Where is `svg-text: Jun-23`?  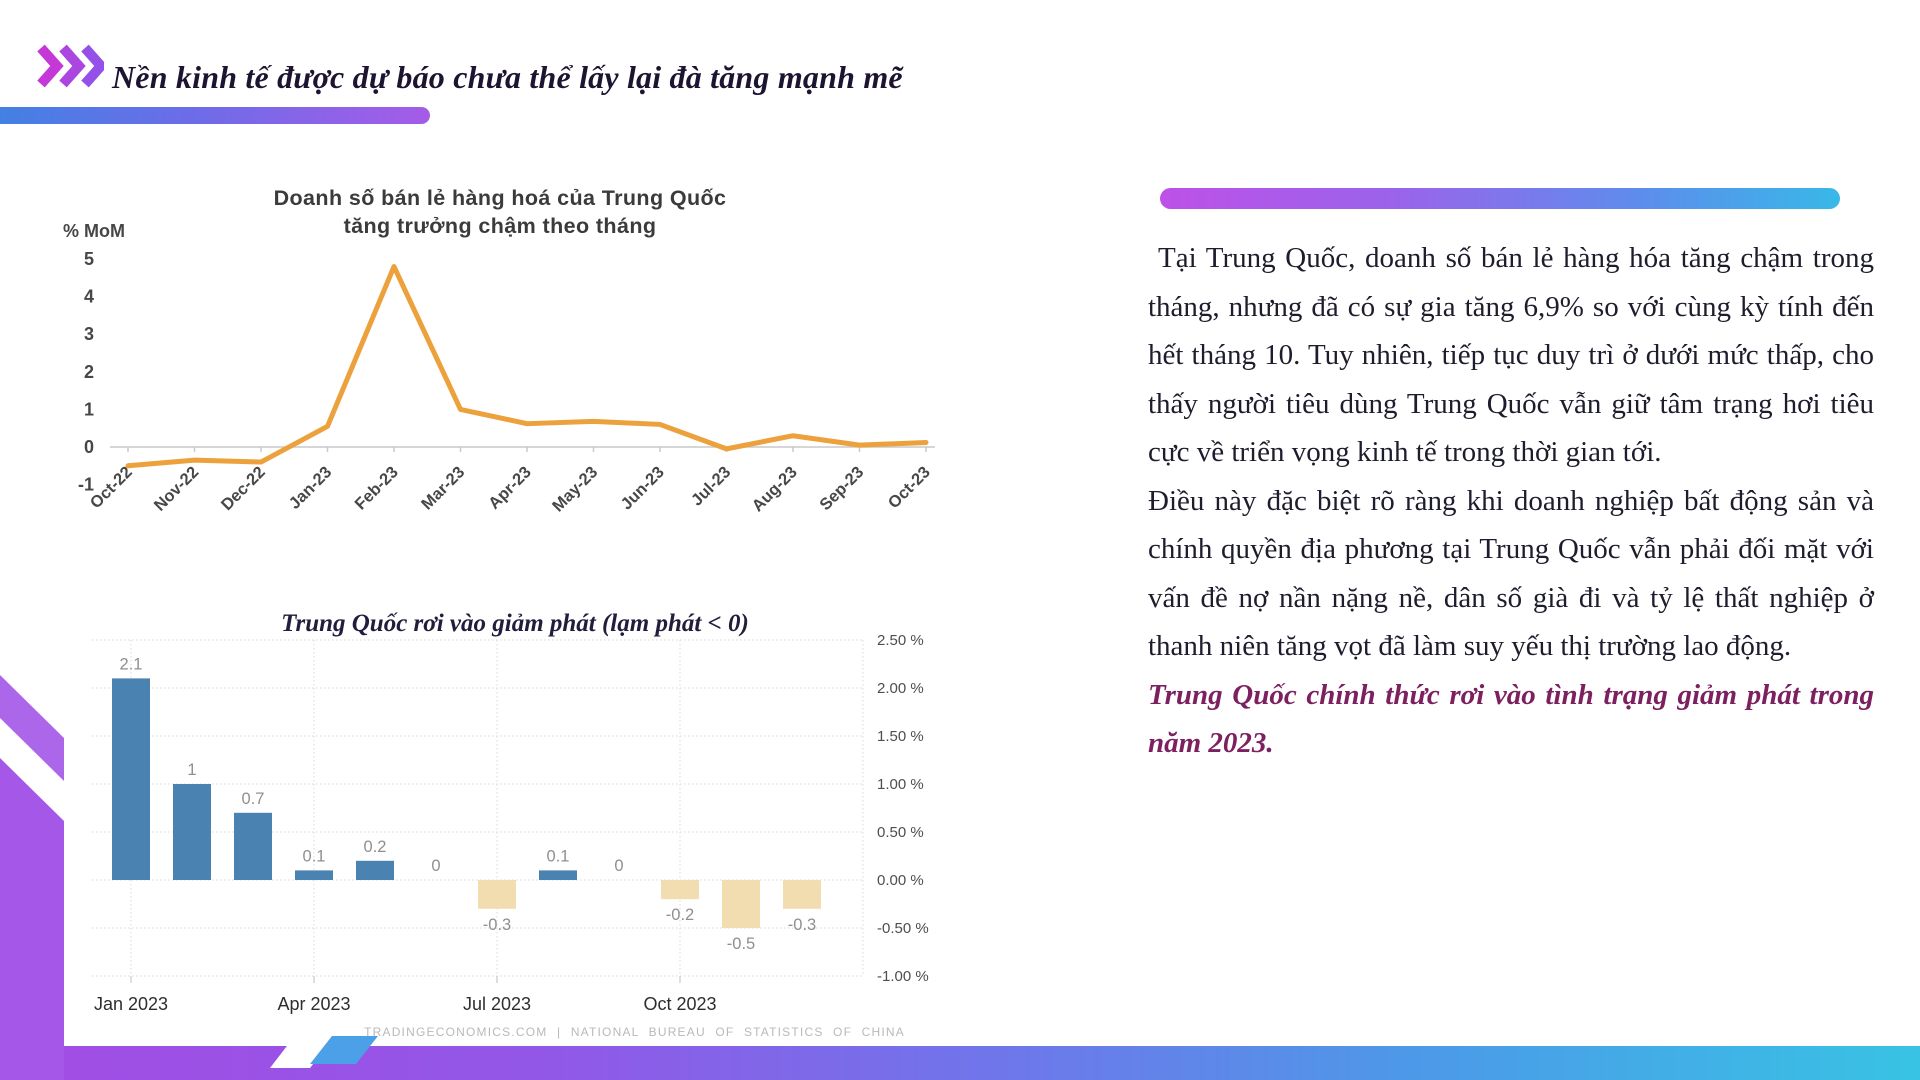
svg-text: Jun-23 is located at coordinates (642, 488).